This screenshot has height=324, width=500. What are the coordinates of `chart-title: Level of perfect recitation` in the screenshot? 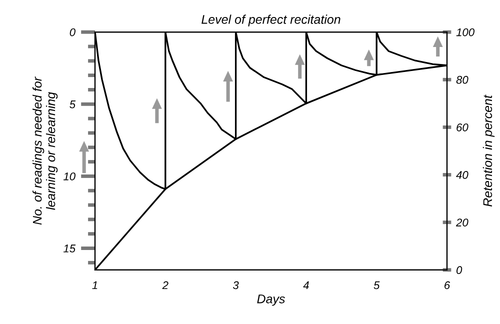 It's located at (271, 20).